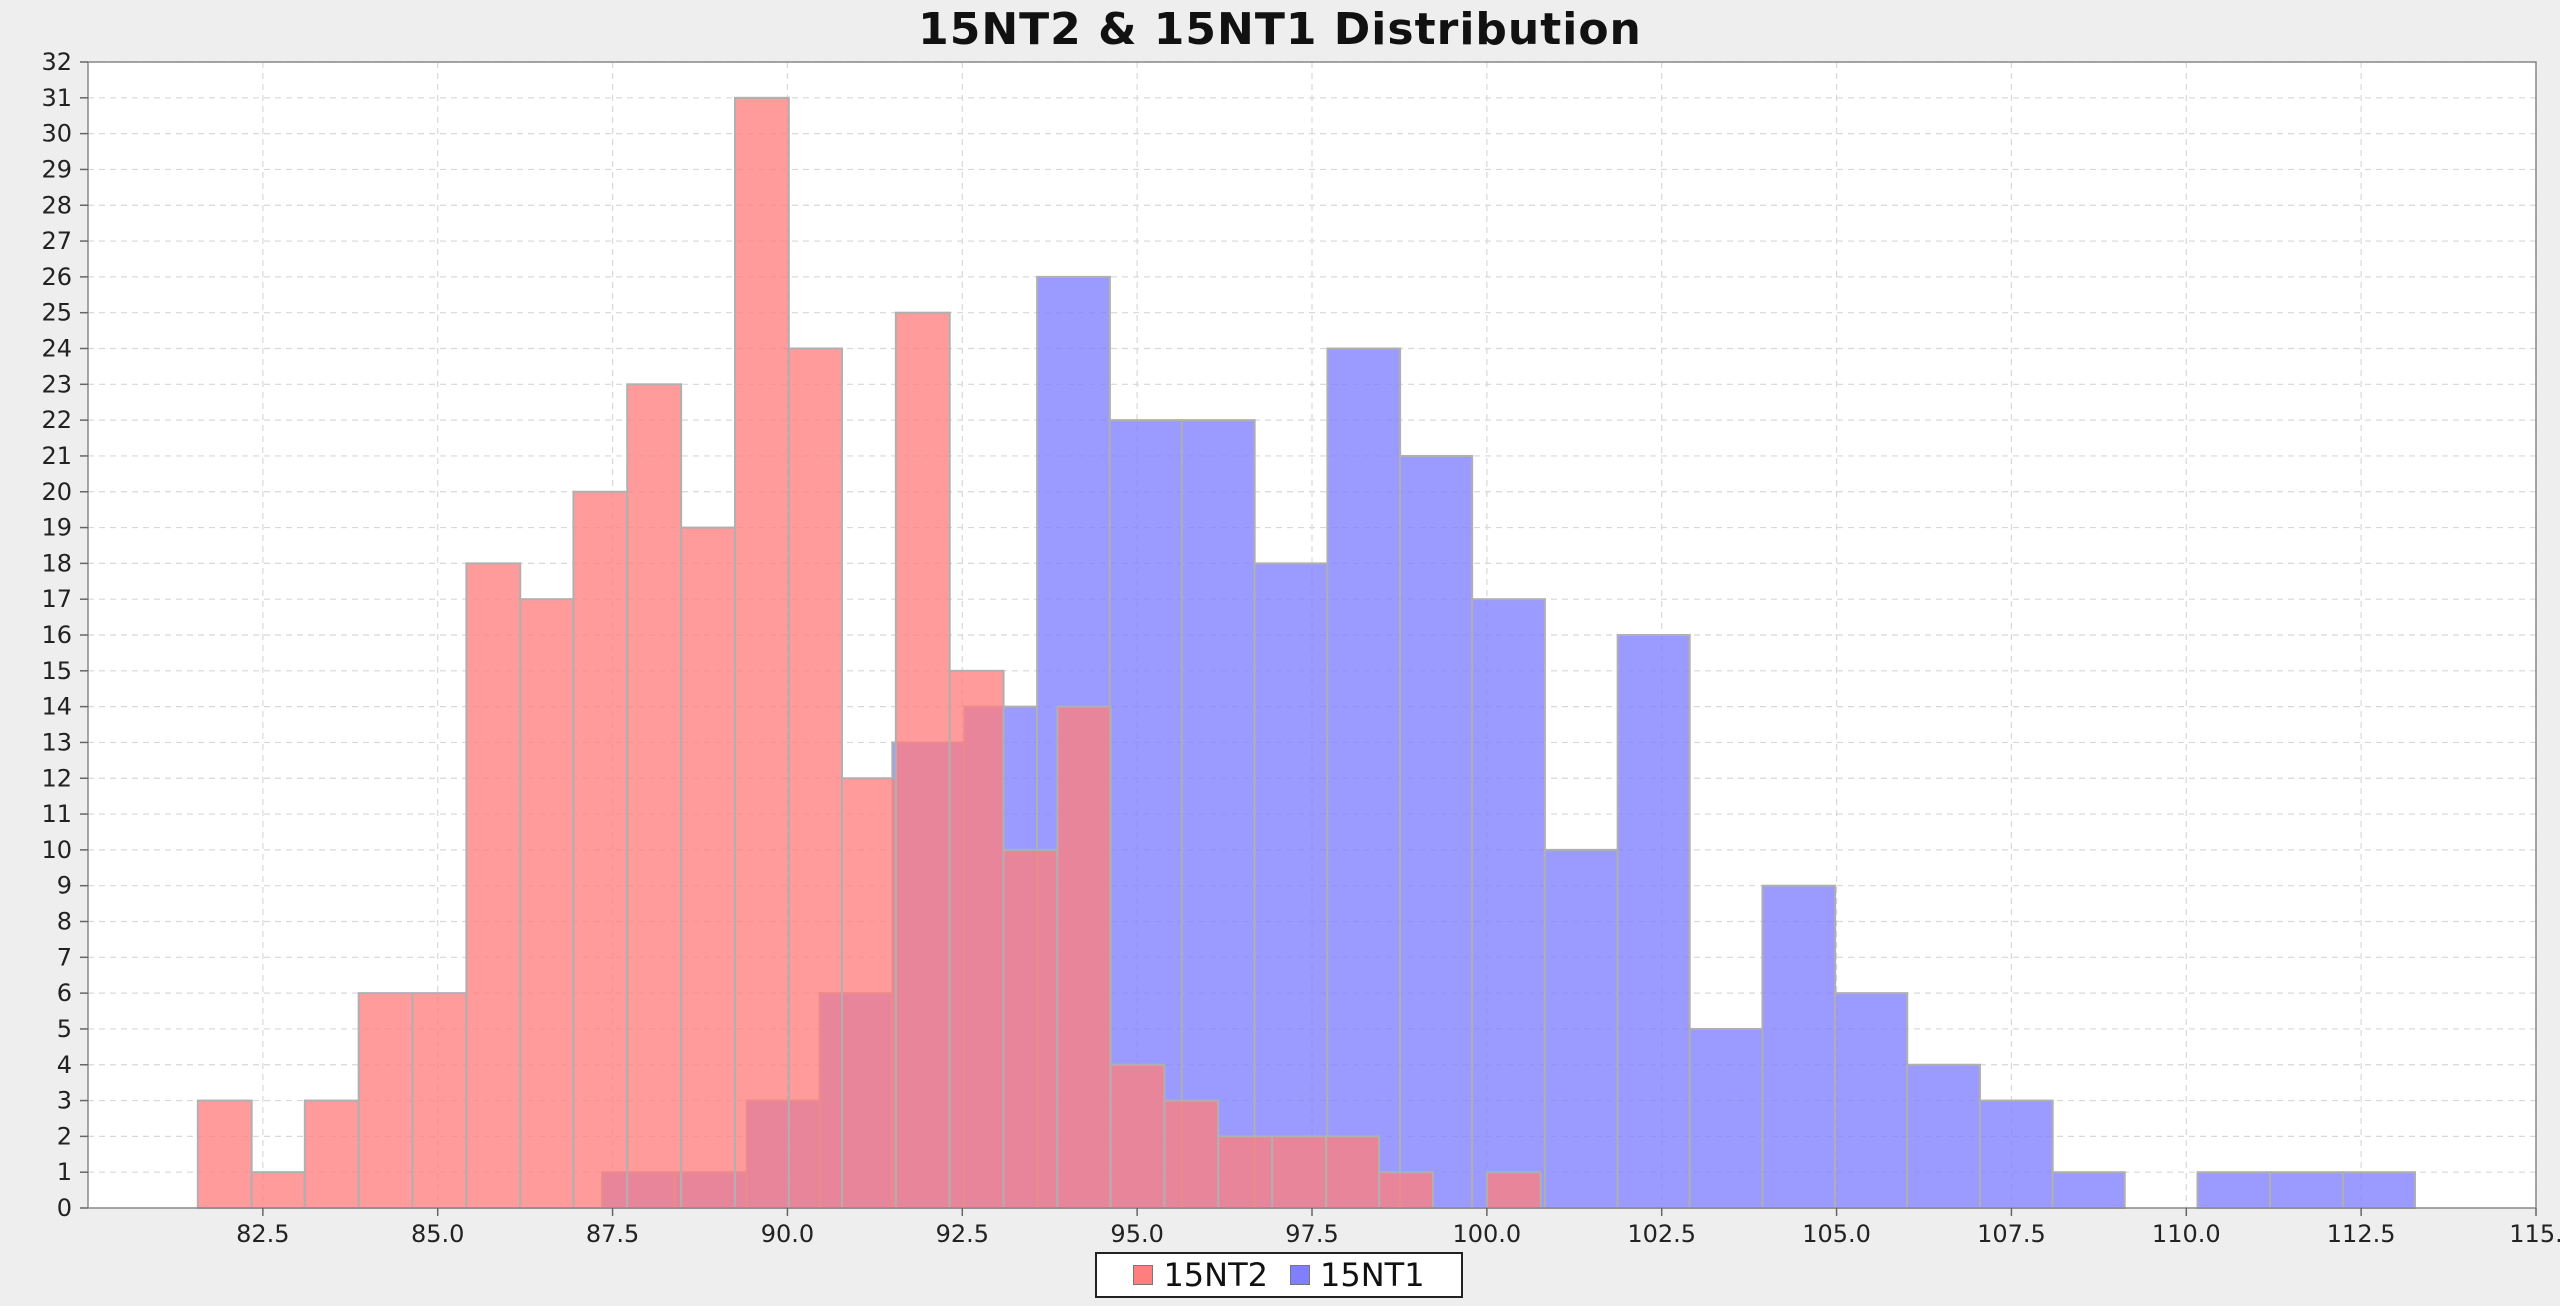 The width and height of the screenshot is (2560, 1306). Describe the element at coordinates (64, 1029) in the screenshot. I see `y-tick-label: 5` at that location.